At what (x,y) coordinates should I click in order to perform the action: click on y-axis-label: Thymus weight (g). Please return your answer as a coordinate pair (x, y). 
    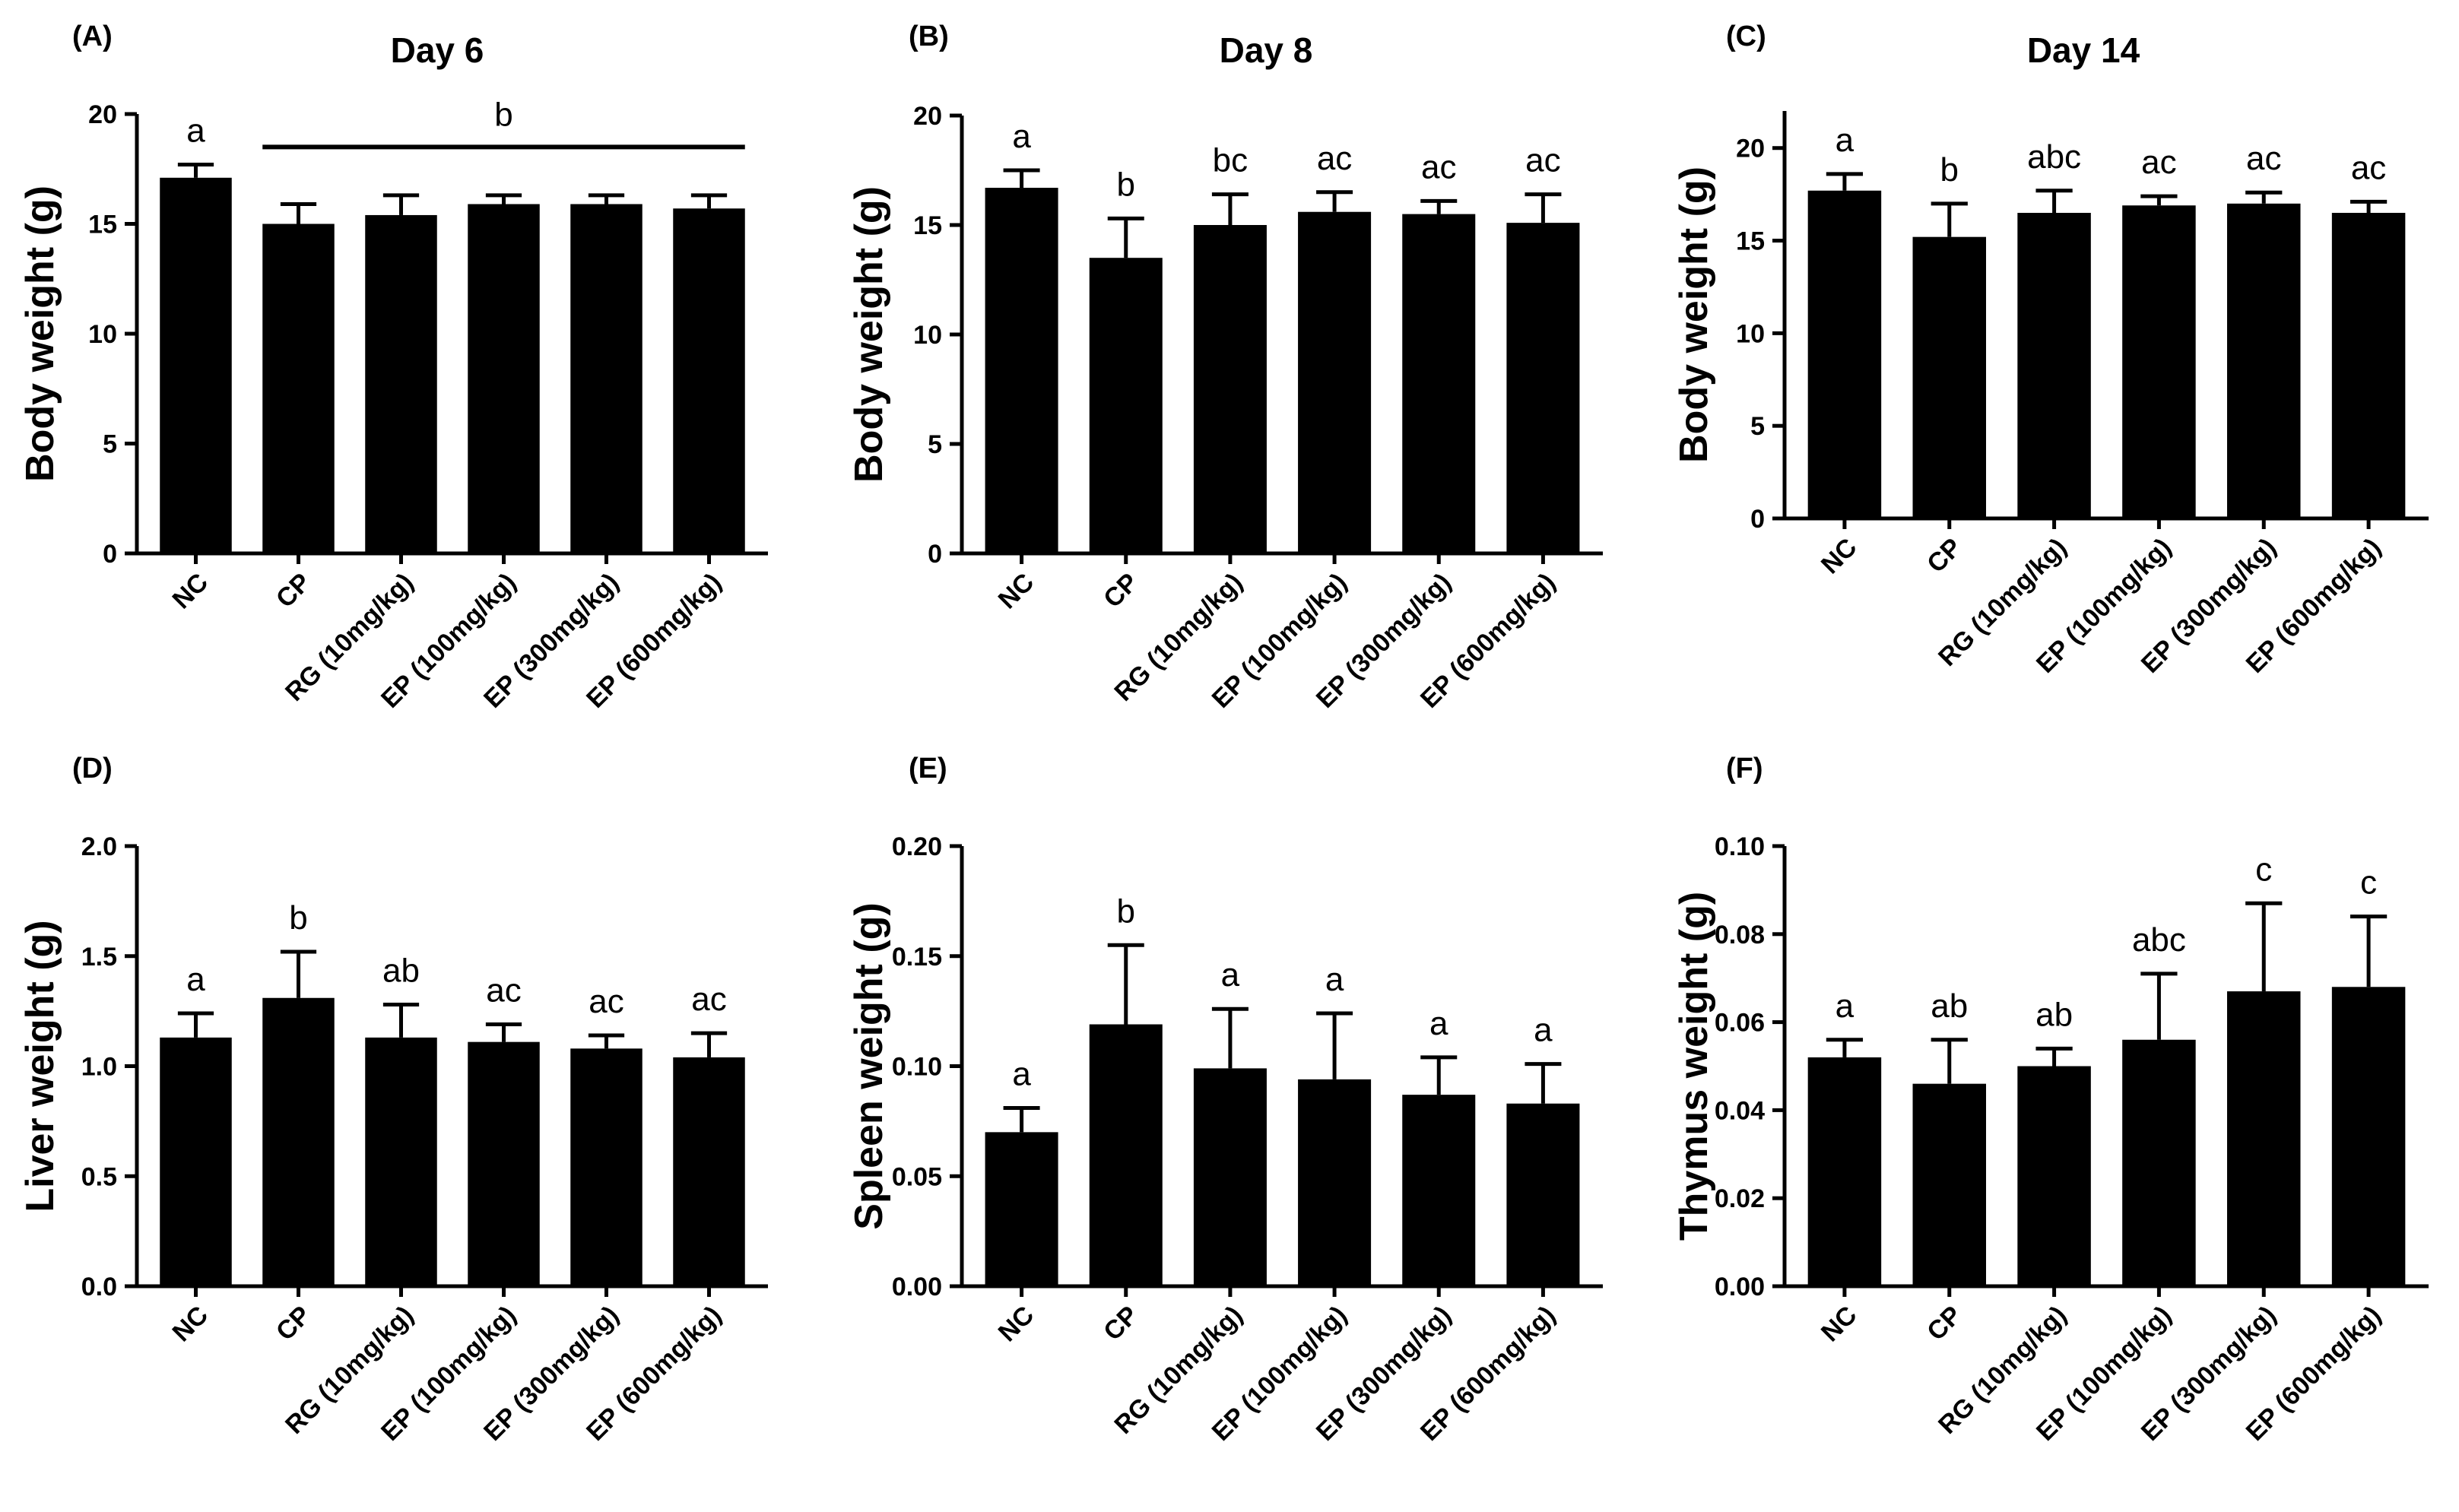
    Looking at the image, I should click on (1694, 1066).